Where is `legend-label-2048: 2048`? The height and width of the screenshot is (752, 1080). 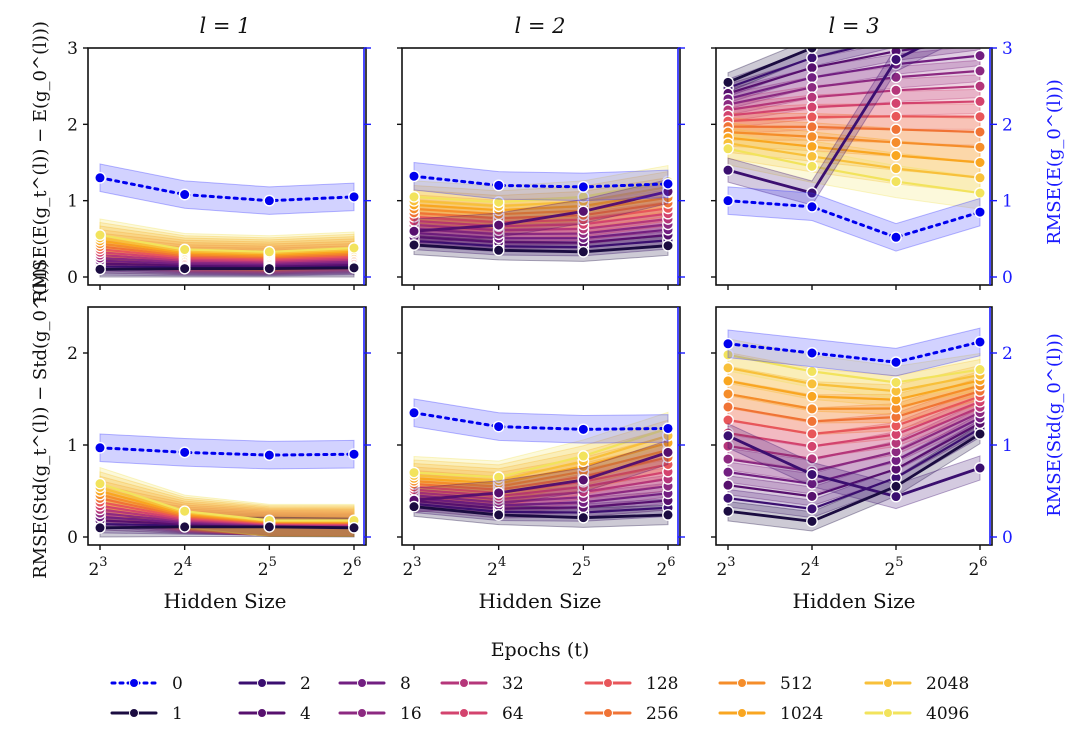
legend-label-2048: 2048 is located at coordinates (947, 684).